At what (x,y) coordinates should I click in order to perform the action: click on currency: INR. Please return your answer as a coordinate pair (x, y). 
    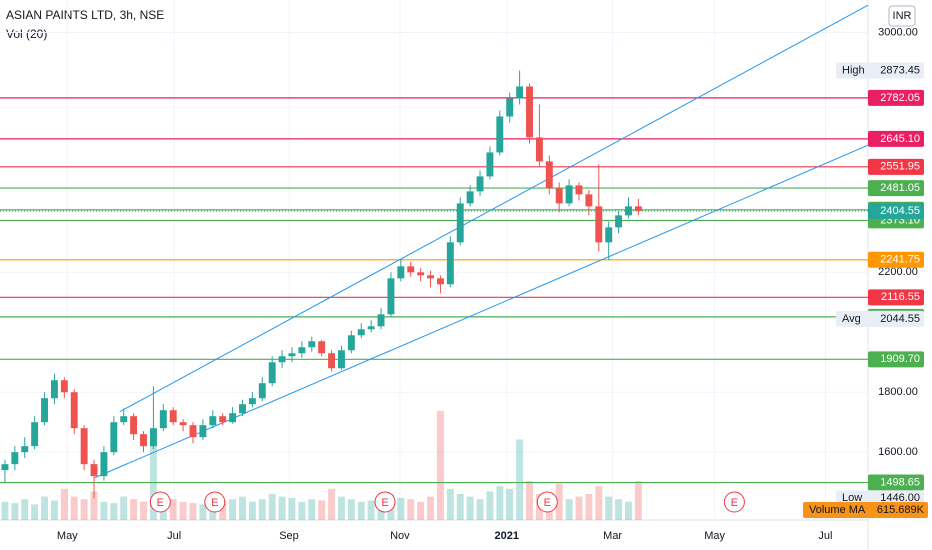
    Looking at the image, I should click on (902, 16).